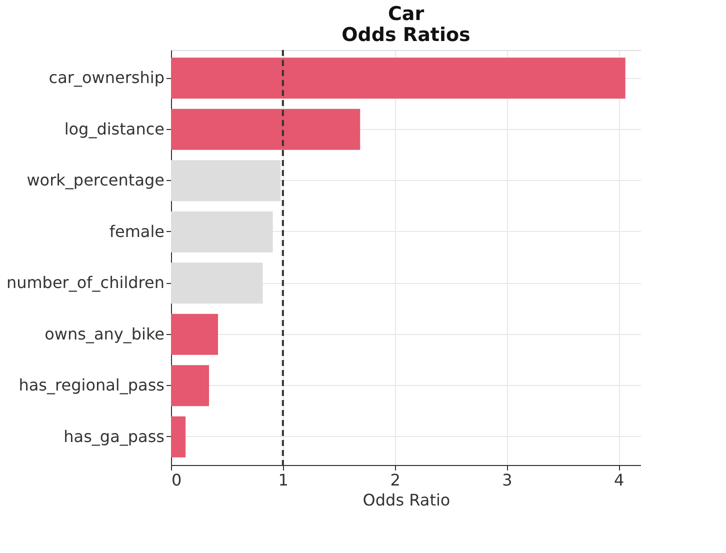 The height and width of the screenshot is (553, 726). Describe the element at coordinates (114, 128) in the screenshot. I see `y-tick-label: log_distance` at that location.